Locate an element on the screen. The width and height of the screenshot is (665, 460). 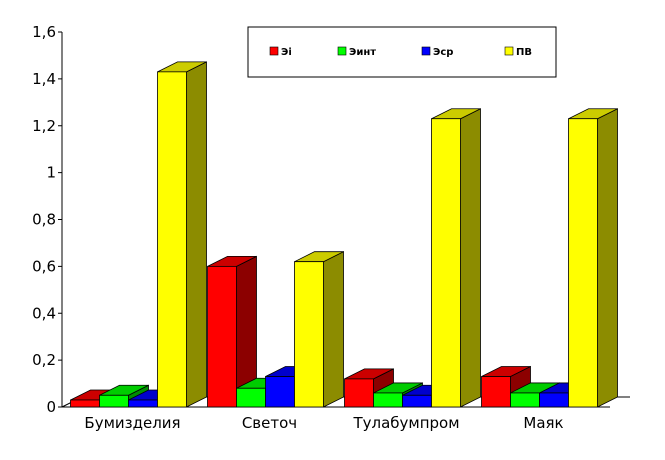
legend: Эi Эинт Эср ПВ is located at coordinates (402, 52).